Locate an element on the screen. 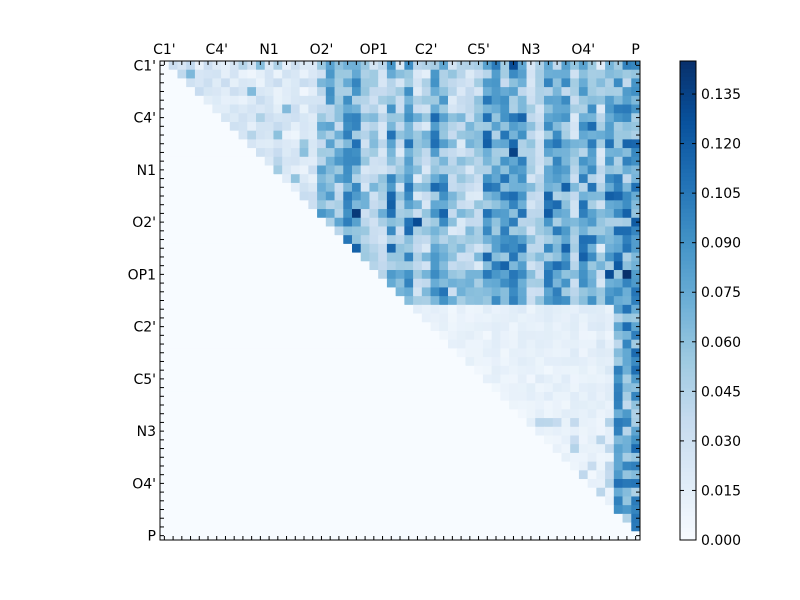 The width and height of the screenshot is (800, 600). x-tick-label: O2' is located at coordinates (322, 50).